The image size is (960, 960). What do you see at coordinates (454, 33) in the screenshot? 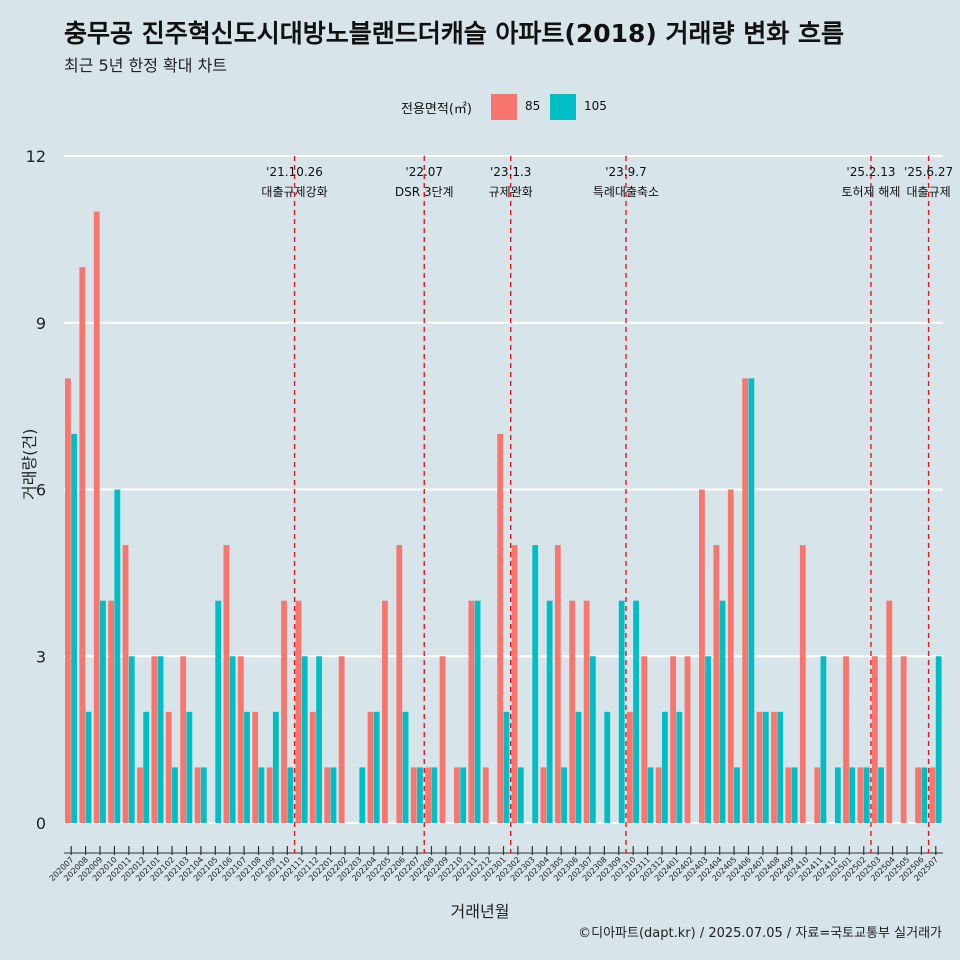
I see `chart-title: 충무공 진주혁신도시대방노블랜드더캐슬 아파트(2018) 거래량 변화 흐름` at bounding box center [454, 33].